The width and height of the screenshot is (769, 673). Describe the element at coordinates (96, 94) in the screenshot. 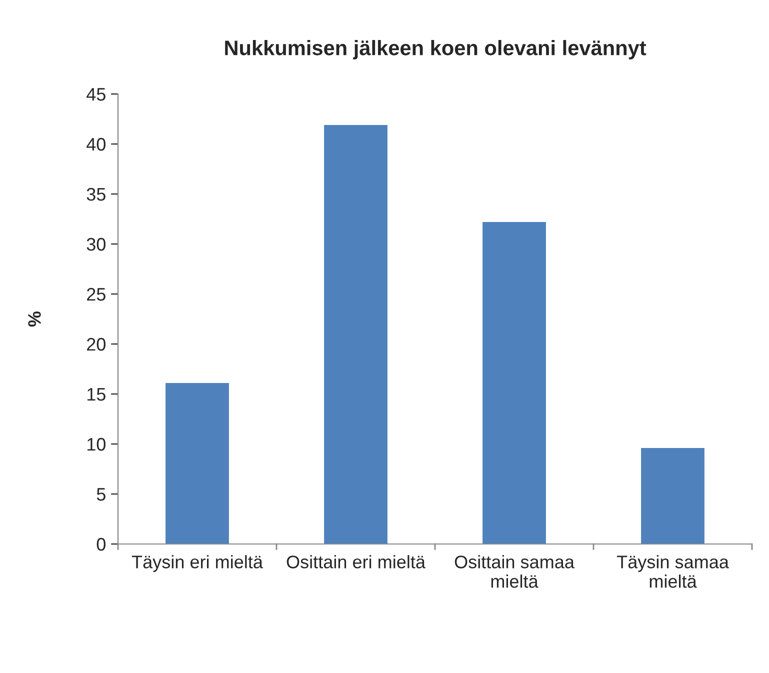

I see `y-tick-label: 45` at that location.